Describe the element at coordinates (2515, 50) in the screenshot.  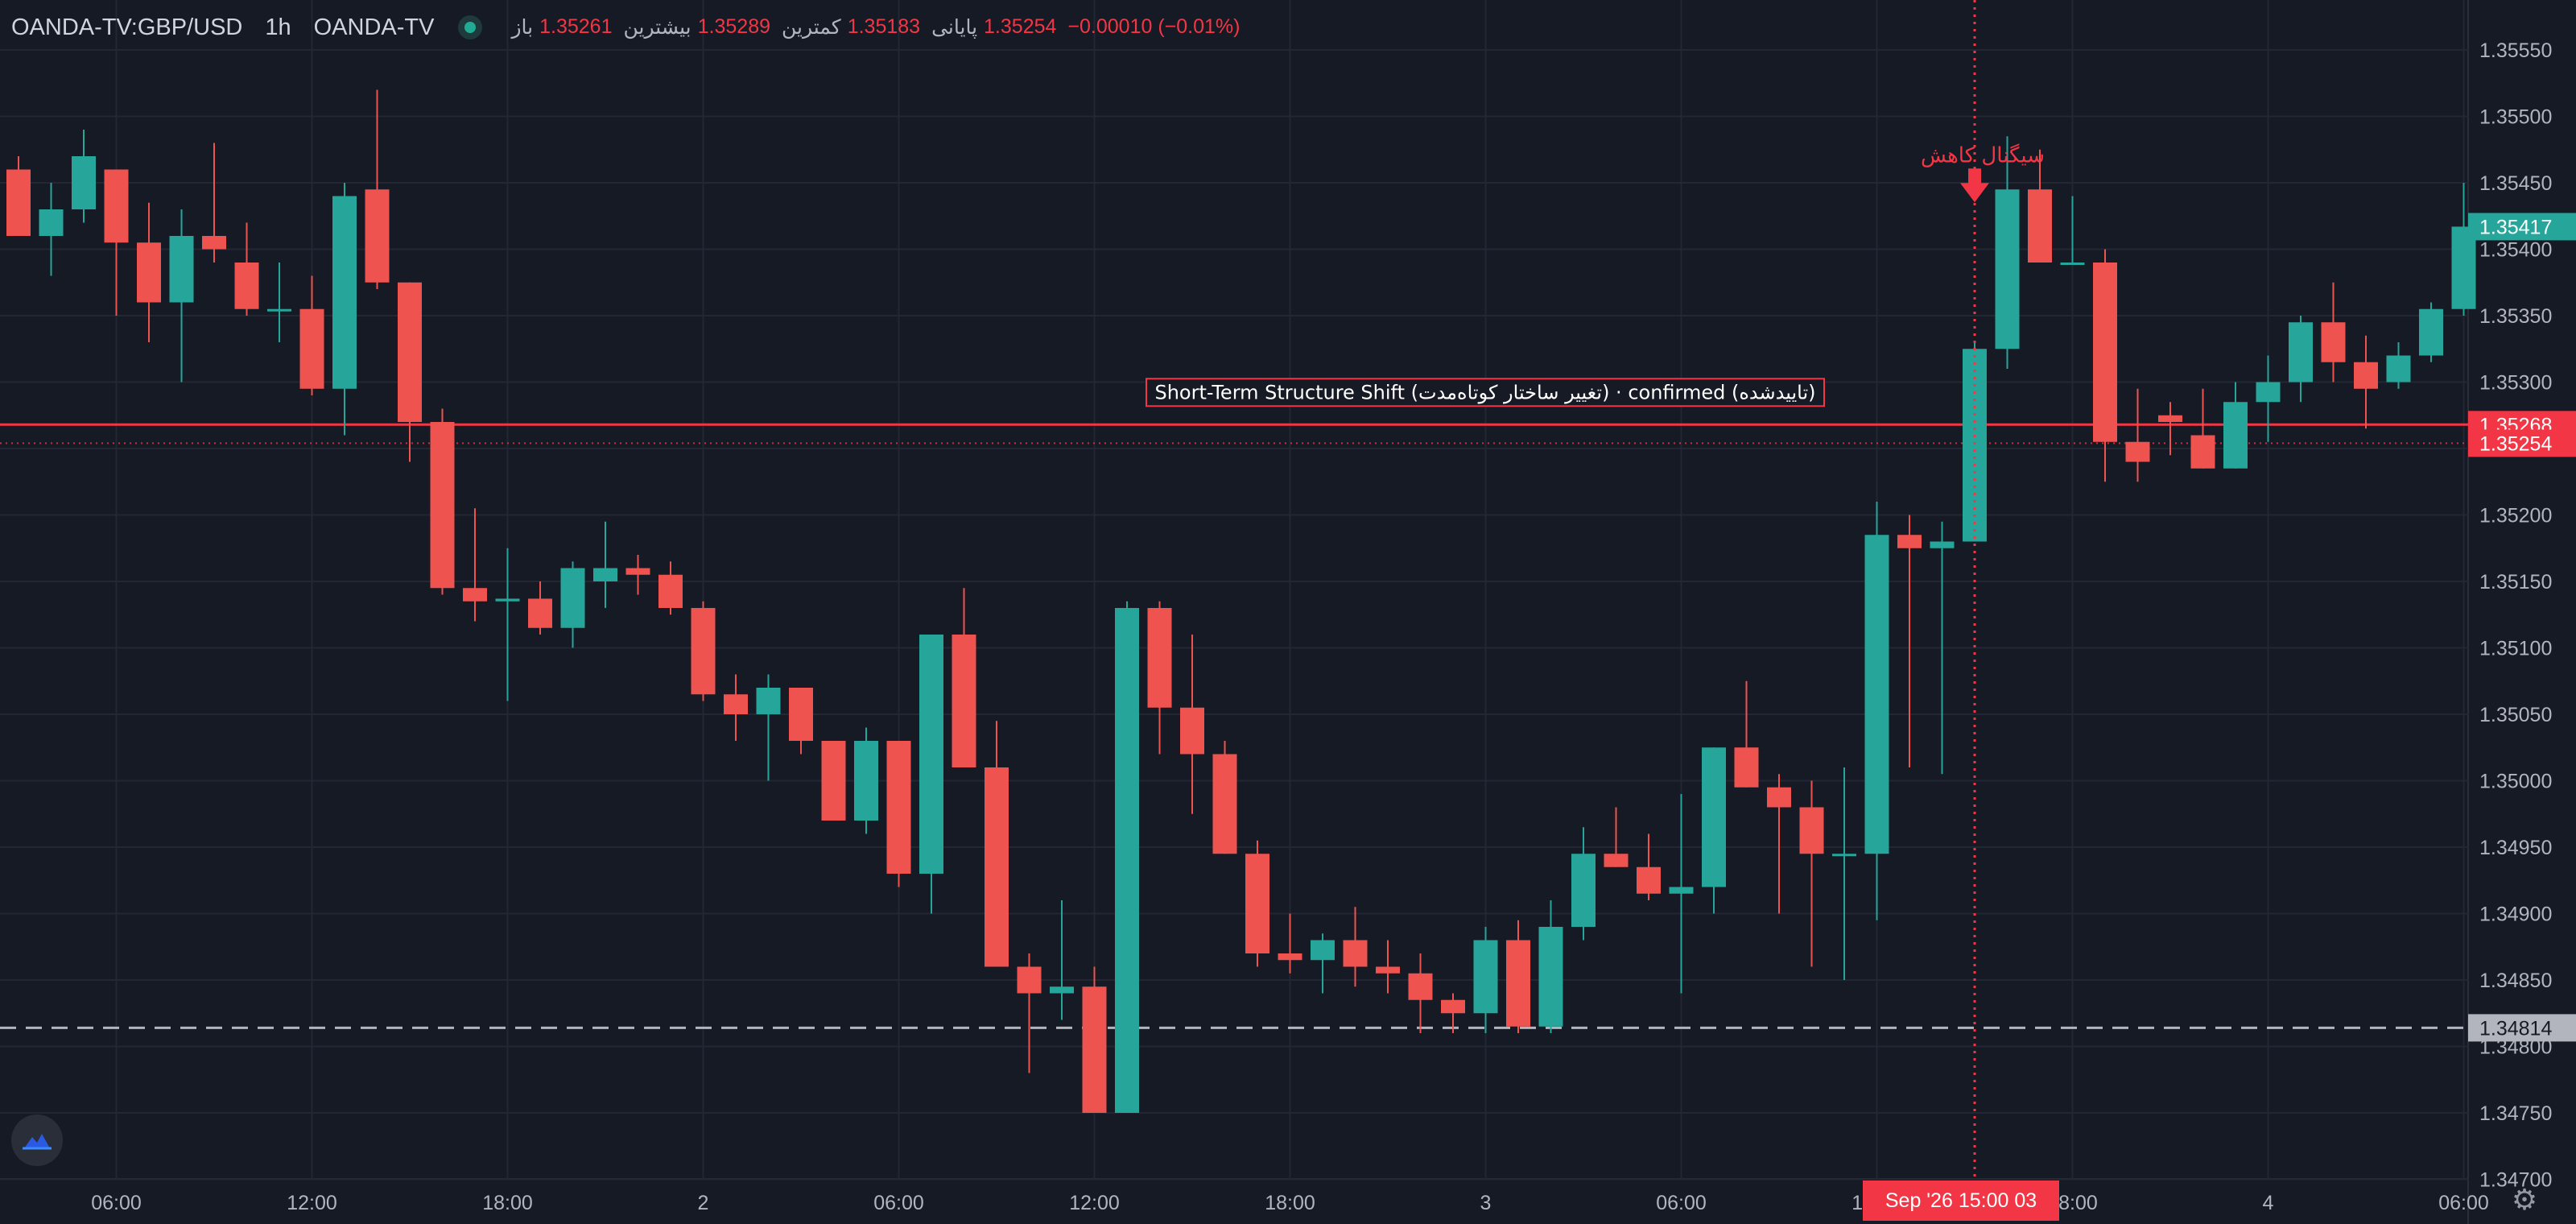
I see `price-tick-label: 1.35550` at that location.